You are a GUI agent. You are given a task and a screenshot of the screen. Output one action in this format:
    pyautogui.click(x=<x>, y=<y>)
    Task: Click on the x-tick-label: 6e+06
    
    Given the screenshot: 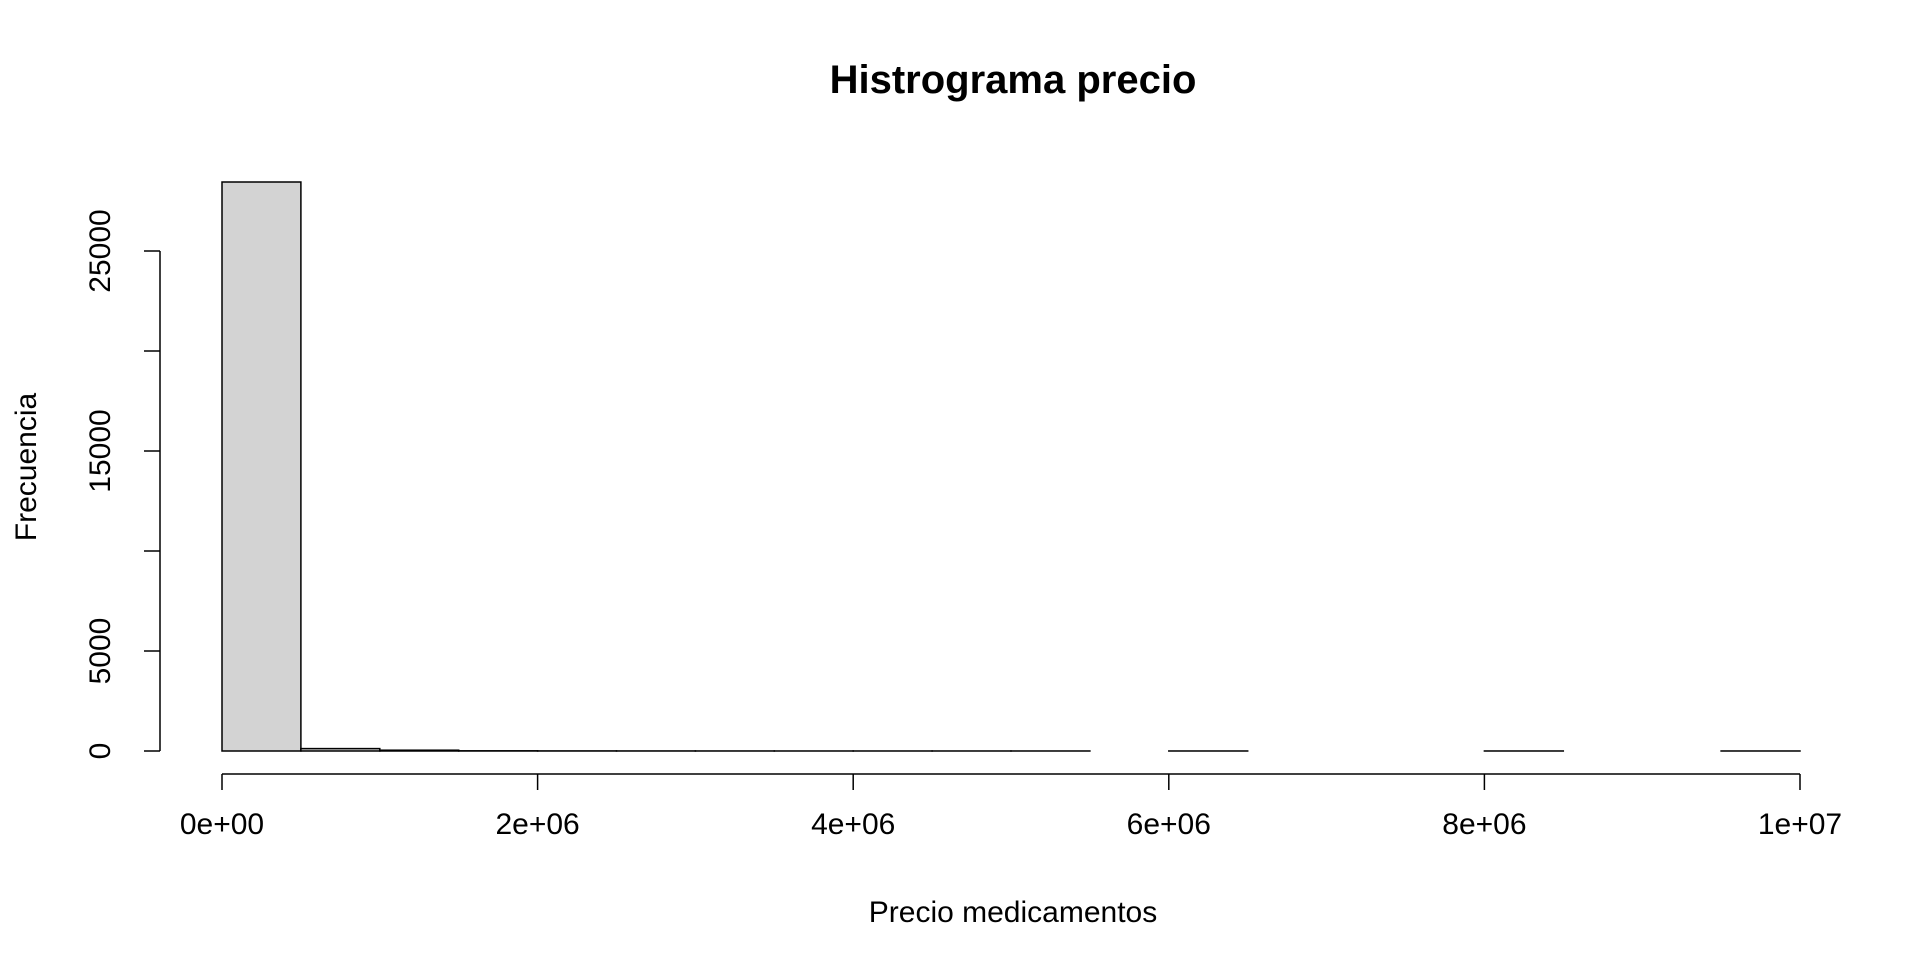 What is the action you would take?
    pyautogui.click(x=1169, y=824)
    